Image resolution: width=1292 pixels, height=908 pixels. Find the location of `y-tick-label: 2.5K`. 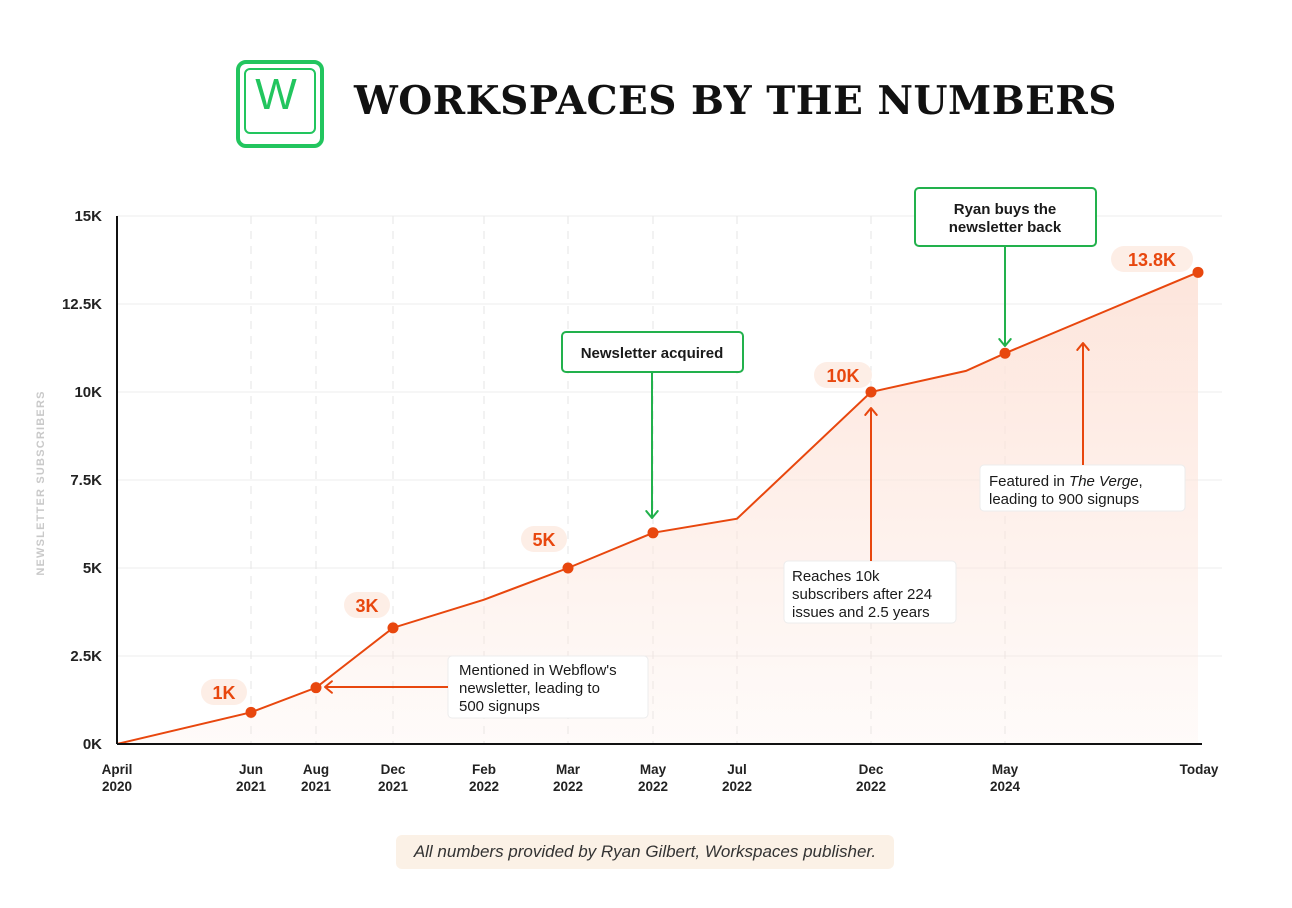

y-tick-label: 2.5K is located at coordinates (86, 656).